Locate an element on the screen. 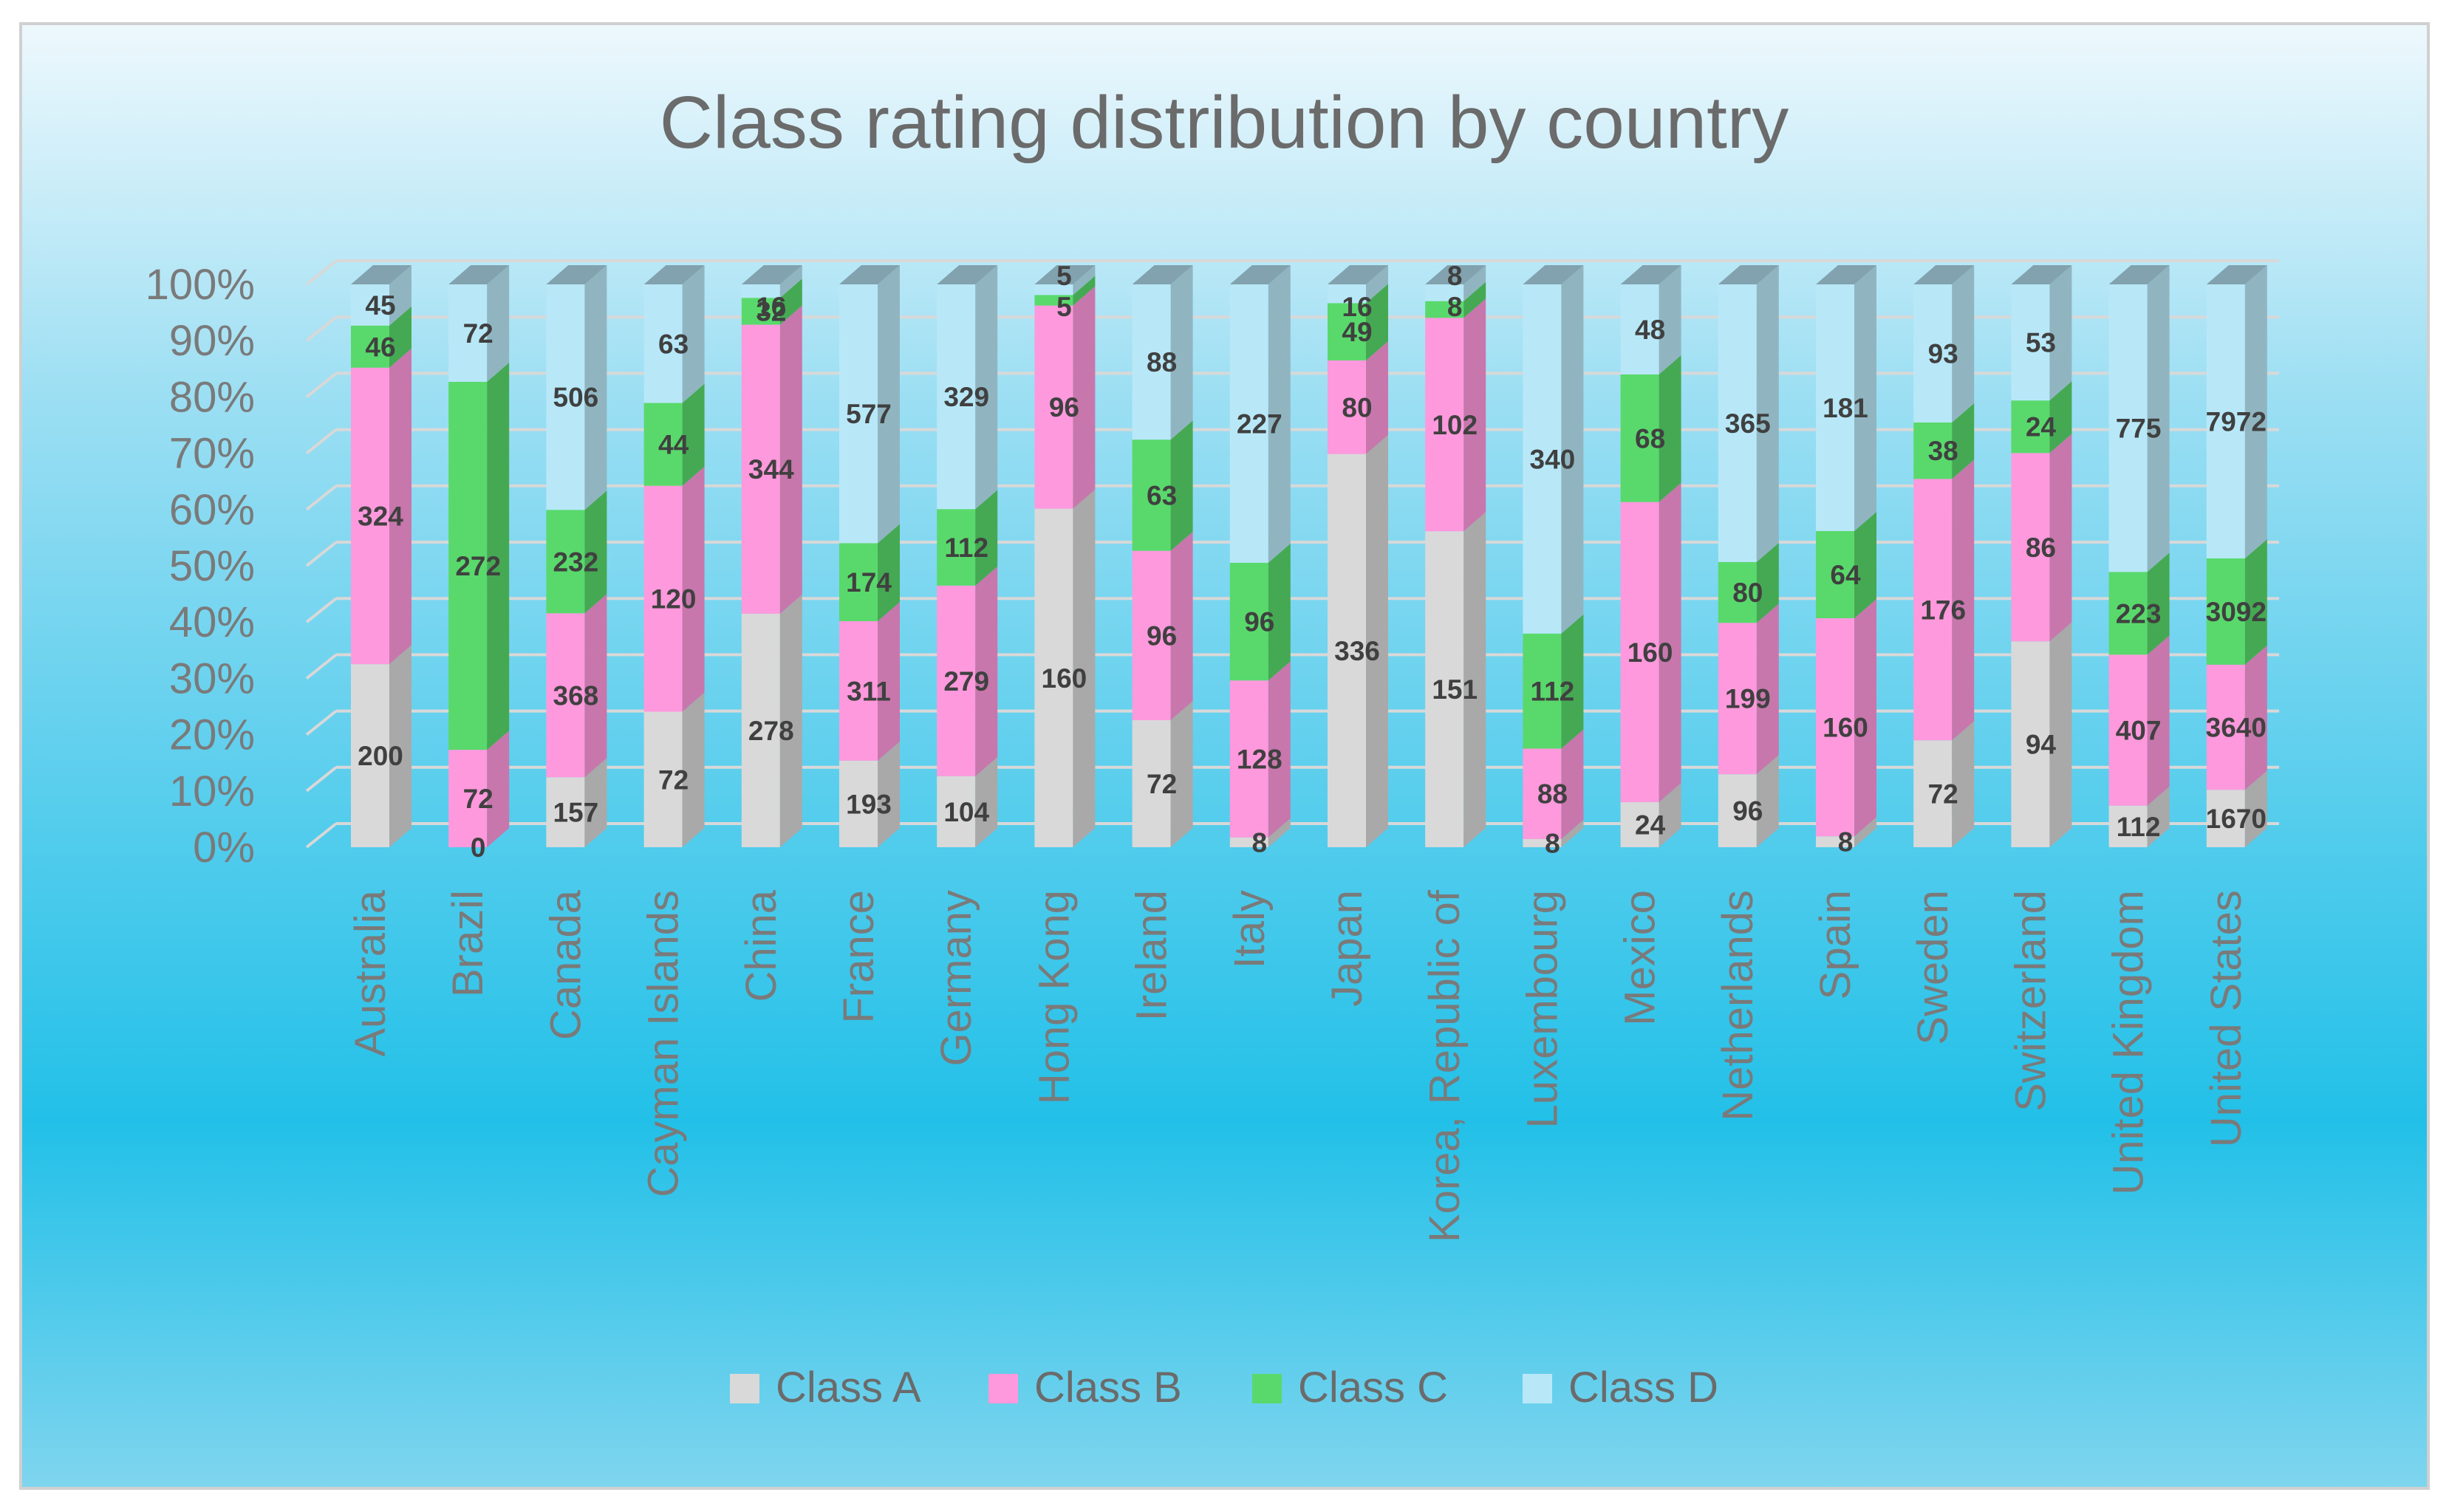 Image resolution: width=2449 pixels, height=1512 pixels. data-label: 63 is located at coordinates (674, 344).